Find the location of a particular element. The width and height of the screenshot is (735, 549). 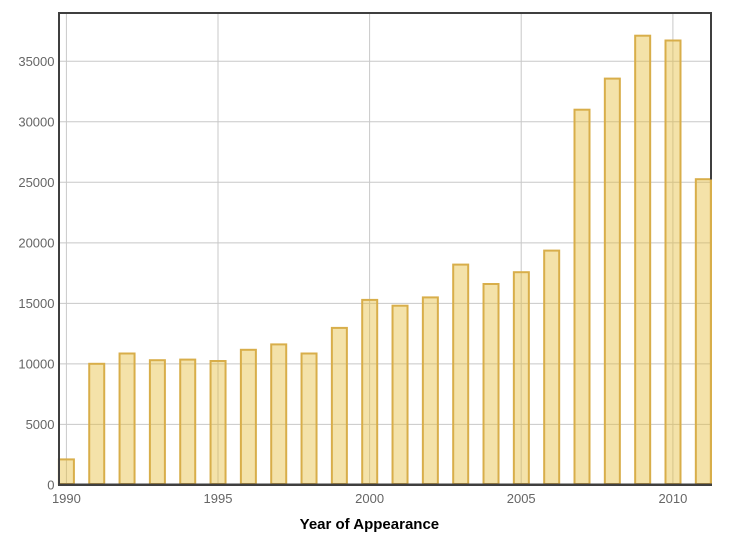

svg-text: Year of Appearance is located at coordinates (370, 524).